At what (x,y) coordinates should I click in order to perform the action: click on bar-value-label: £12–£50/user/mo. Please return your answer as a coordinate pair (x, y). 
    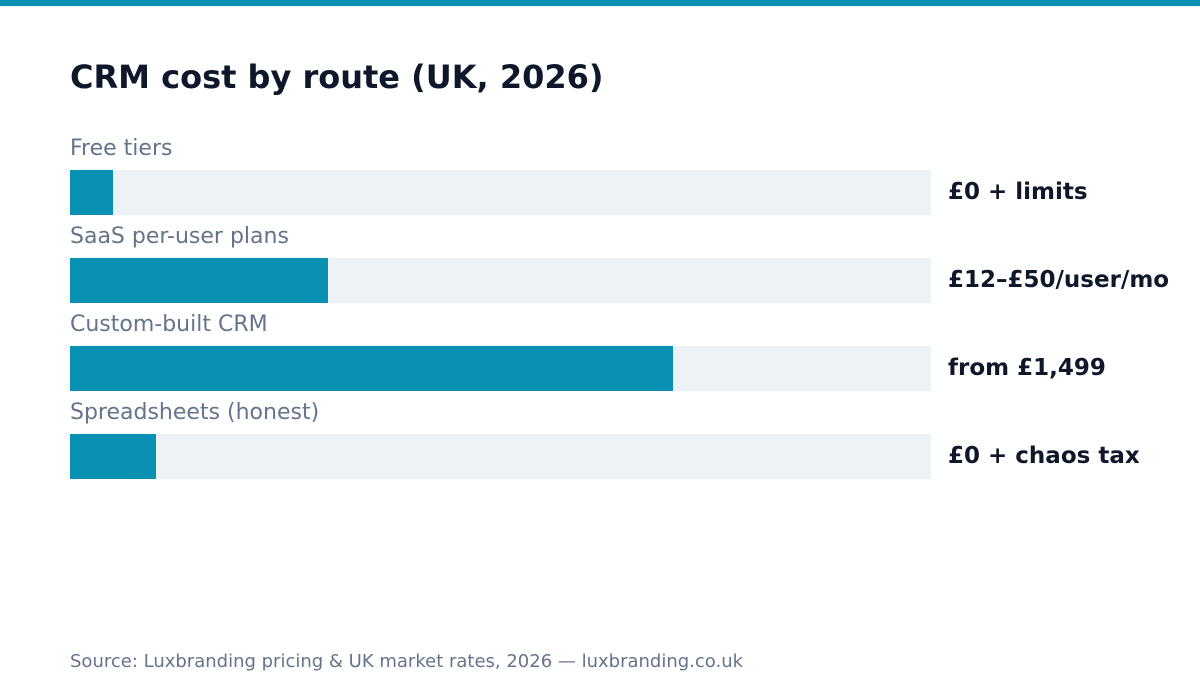
    Looking at the image, I should click on (1059, 280).